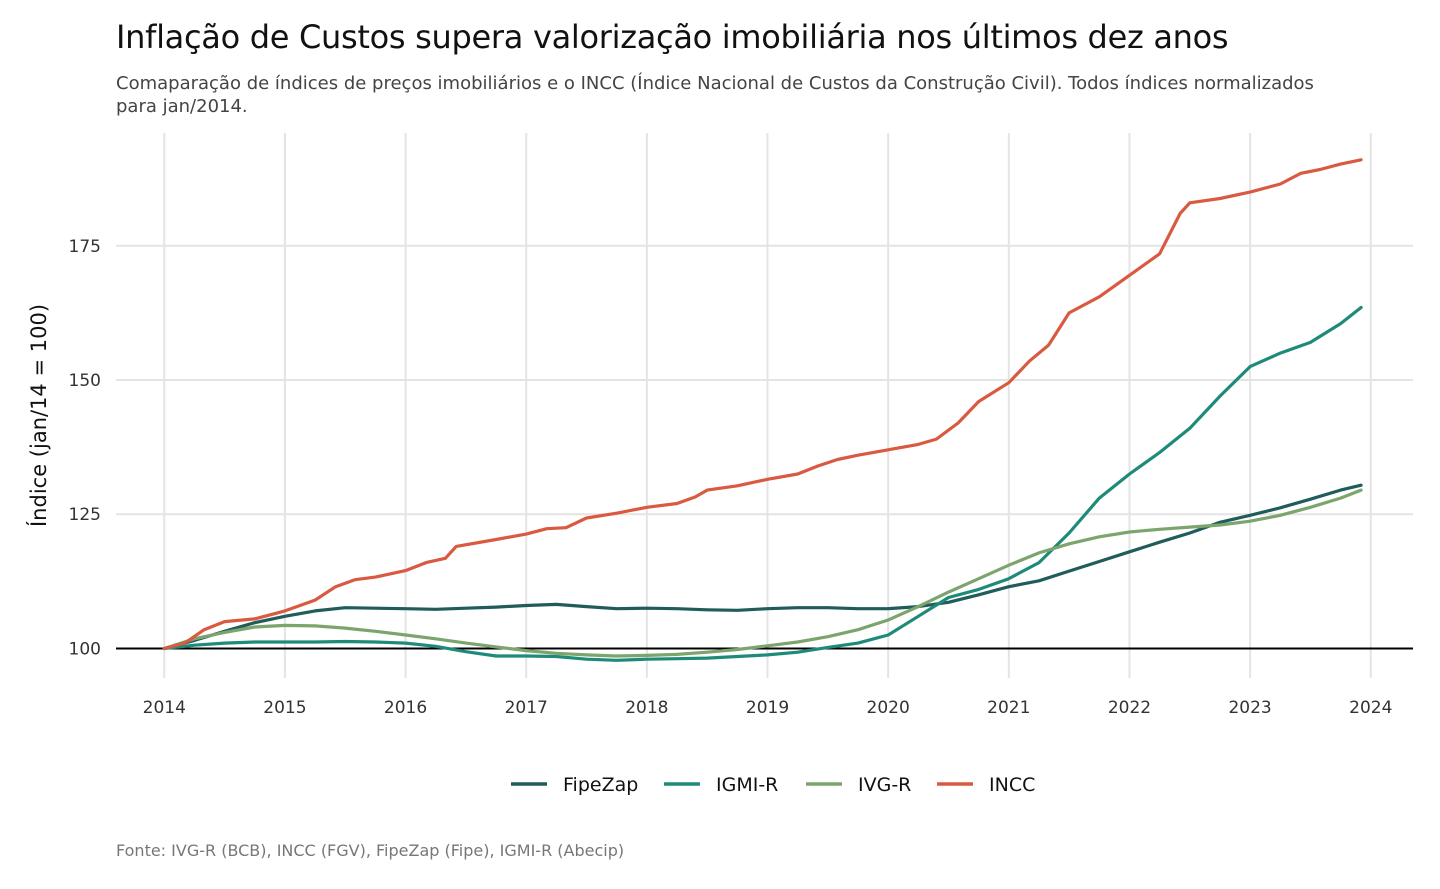 The width and height of the screenshot is (1440, 889). What do you see at coordinates (405, 708) in the screenshot?
I see `x-tick-label: 2016` at bounding box center [405, 708].